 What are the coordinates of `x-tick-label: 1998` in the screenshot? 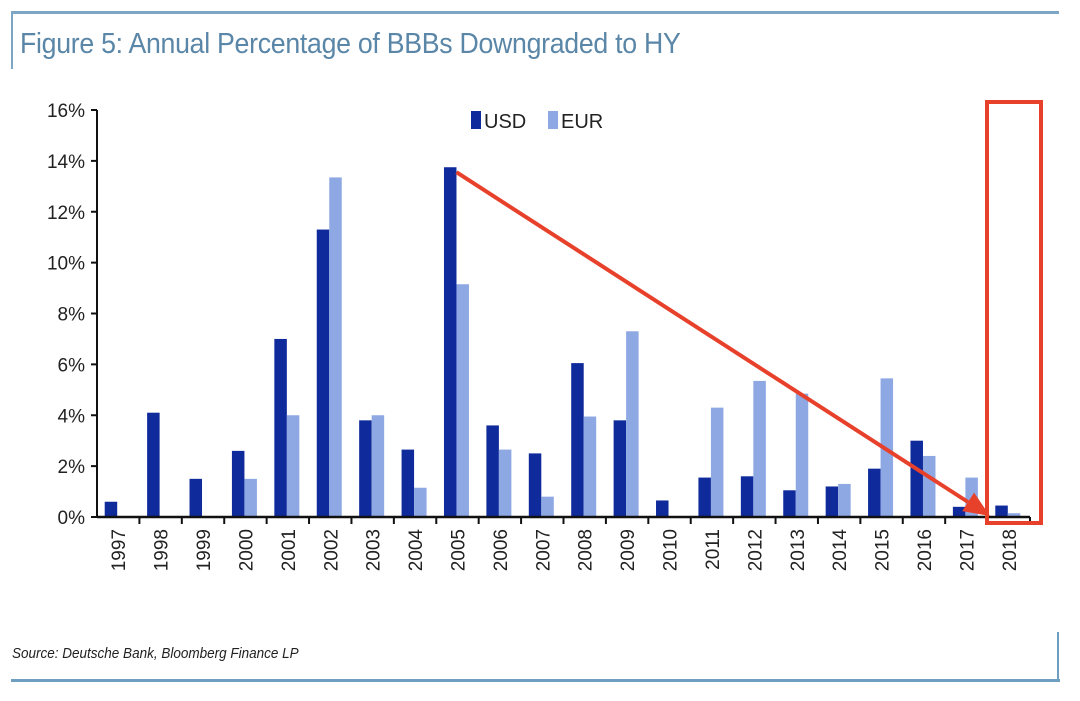 It's located at (162, 550).